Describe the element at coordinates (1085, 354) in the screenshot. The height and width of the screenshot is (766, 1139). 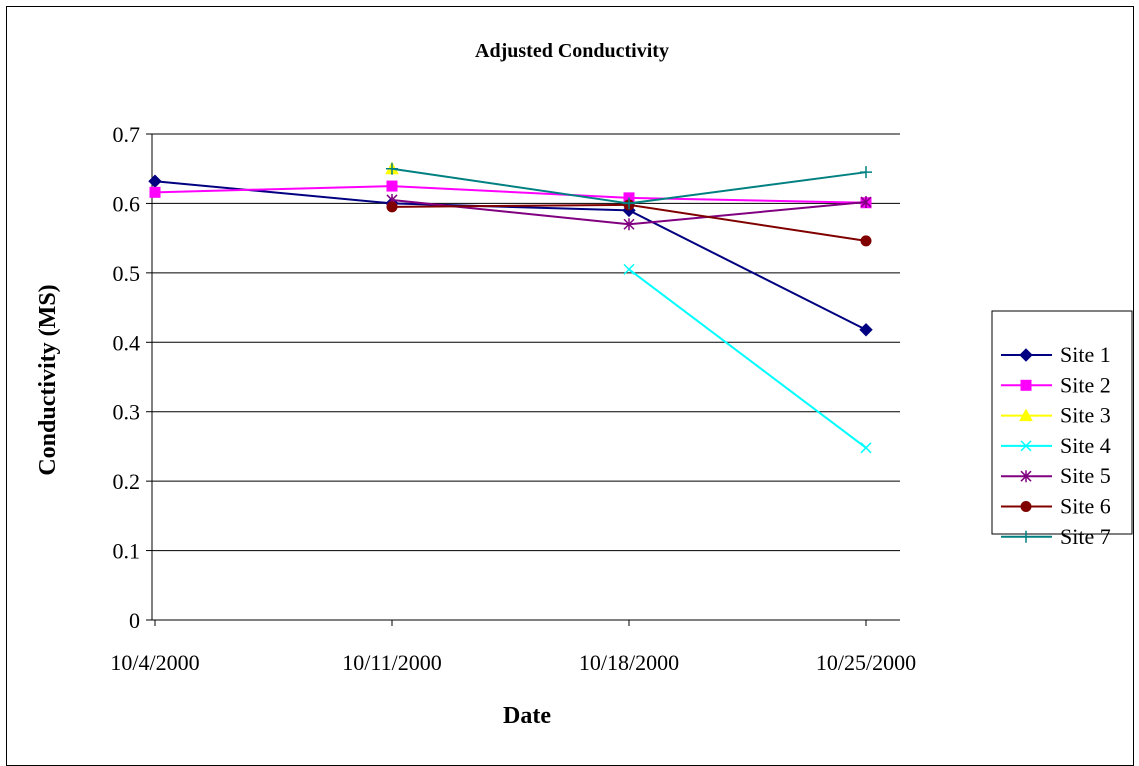
I see `legend-label-site-1: Site 1` at that location.